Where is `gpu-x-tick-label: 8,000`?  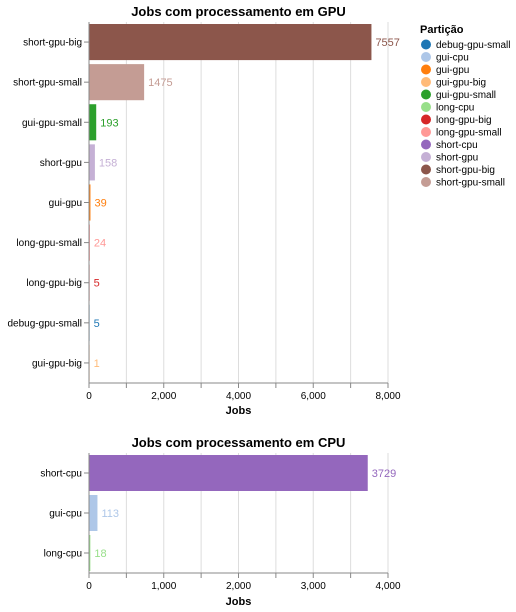
gpu-x-tick-label: 8,000 is located at coordinates (387, 396).